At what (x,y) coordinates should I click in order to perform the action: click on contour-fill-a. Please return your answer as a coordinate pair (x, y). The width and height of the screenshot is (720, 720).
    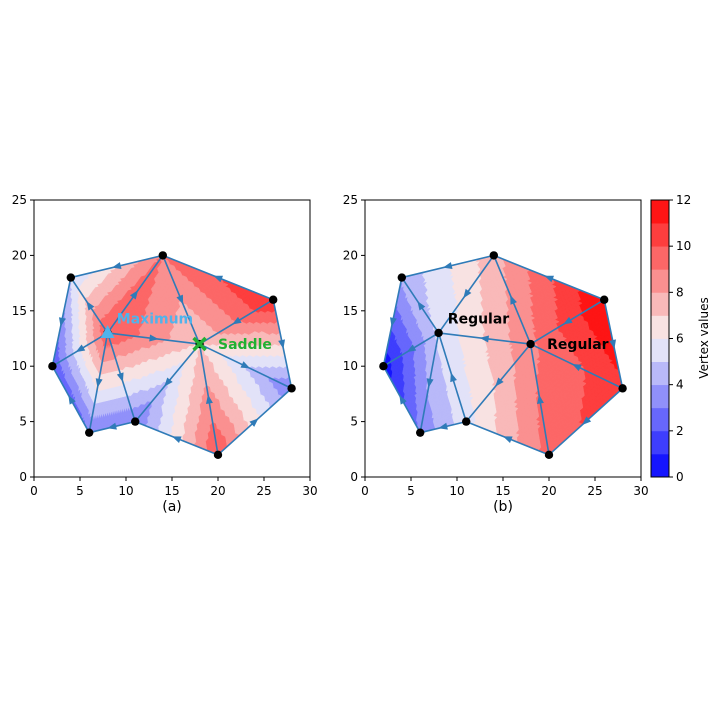
    Looking at the image, I should click on (172, 355).